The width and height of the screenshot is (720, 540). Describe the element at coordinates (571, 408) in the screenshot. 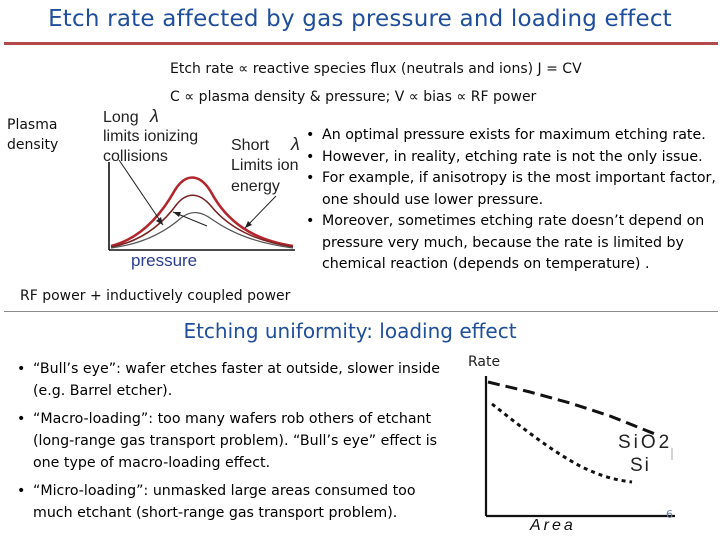

I see `fig2-curve-sio2` at that location.